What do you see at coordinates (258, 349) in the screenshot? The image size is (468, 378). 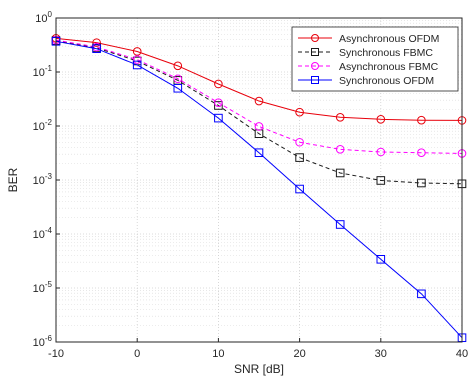 I see `x-axis-ticks: -10 0 10 20 30 40` at bounding box center [258, 349].